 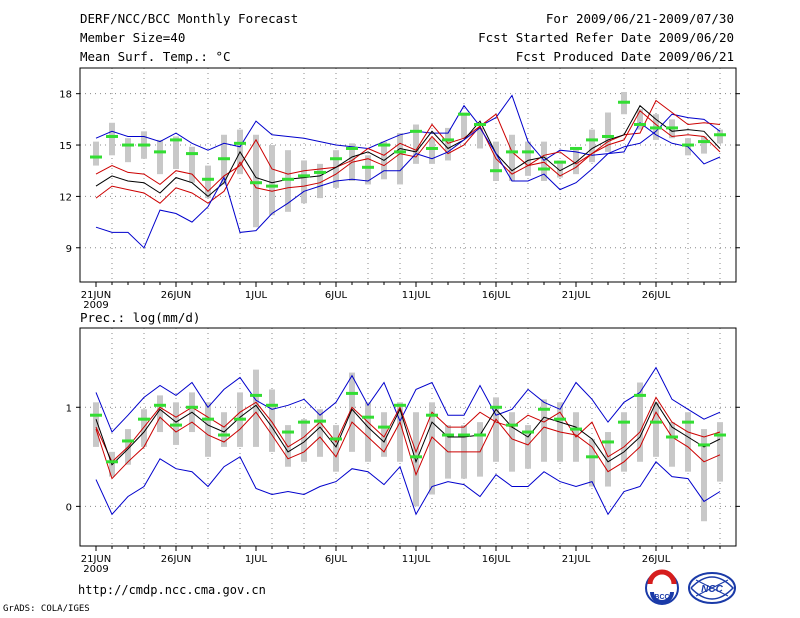 What do you see at coordinates (496, 559) in the screenshot?
I see `x-tick-label: 16JUL` at bounding box center [496, 559].